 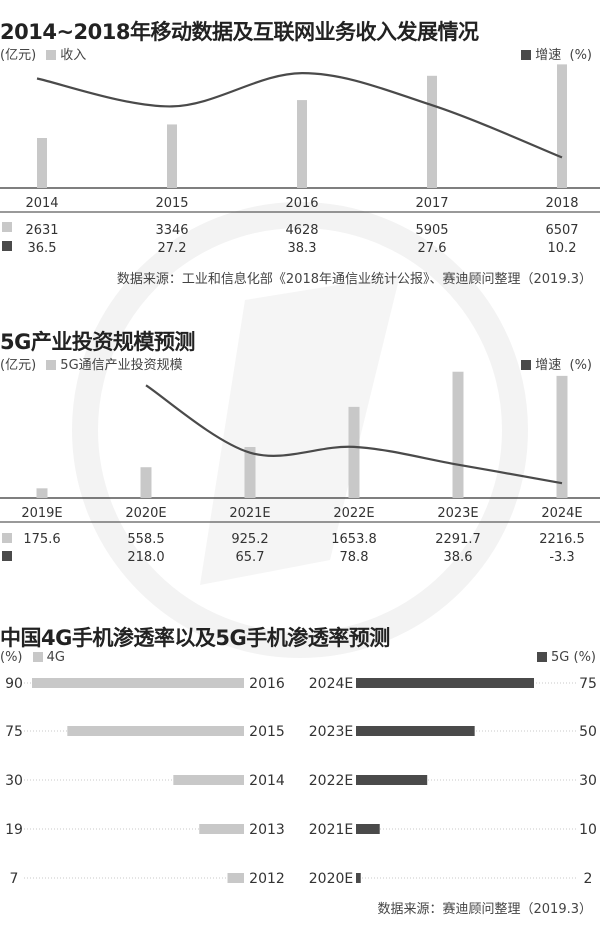 What do you see at coordinates (526, 365) in the screenshot?
I see `chart2-line-swatch` at bounding box center [526, 365].